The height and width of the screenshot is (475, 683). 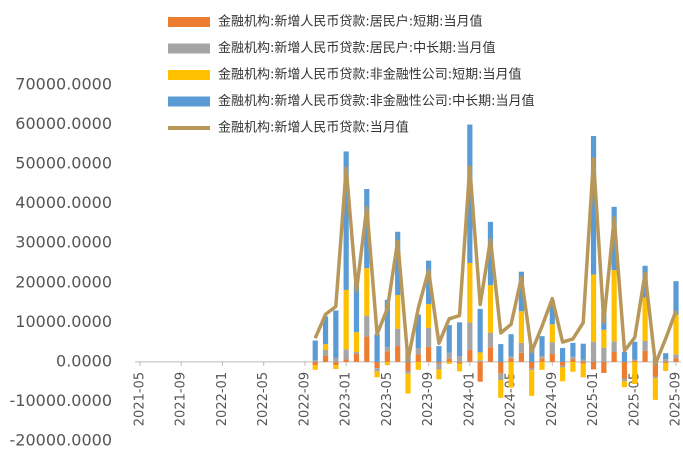 I want to click on y-tick-label: 30000.0000, so click(x=63, y=242).